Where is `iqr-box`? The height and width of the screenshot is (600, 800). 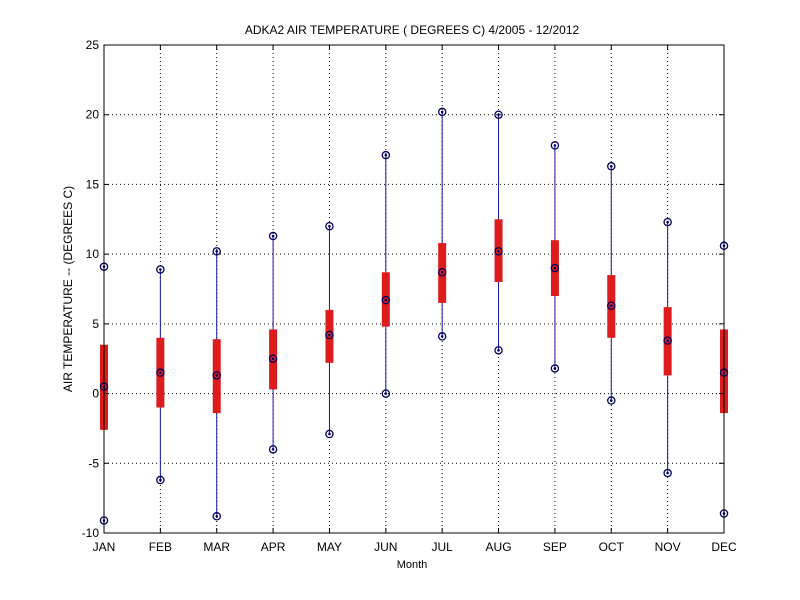 iqr-box is located at coordinates (329, 336).